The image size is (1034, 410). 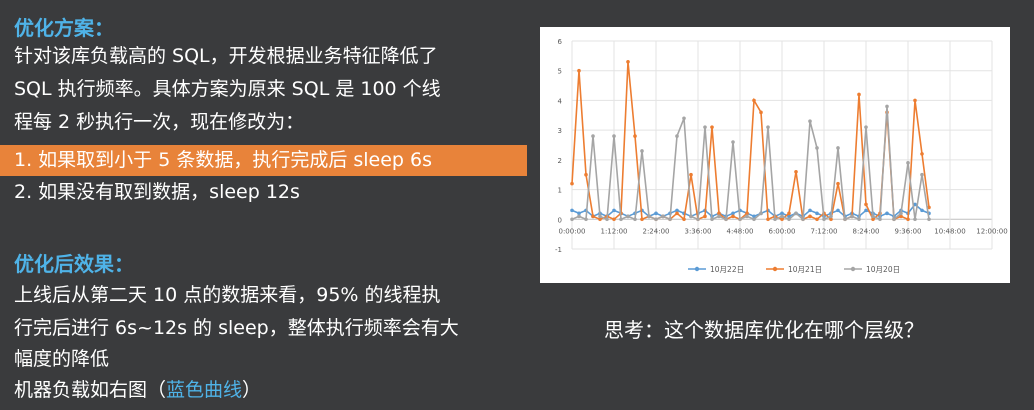 I want to click on effect-line-1: 上线后从第二天 10 点的数据来看，95% 的线程执, so click(x=227, y=295).